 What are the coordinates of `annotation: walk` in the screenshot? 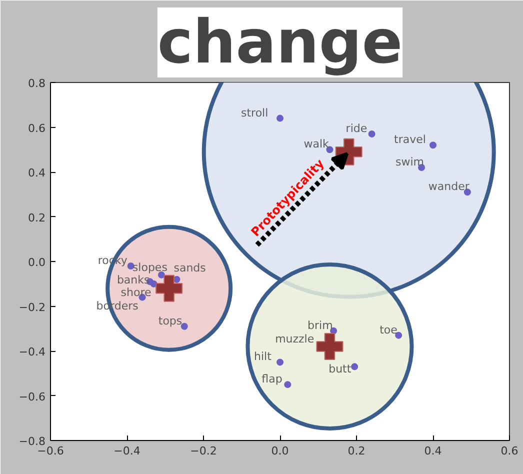 It's located at (317, 144).